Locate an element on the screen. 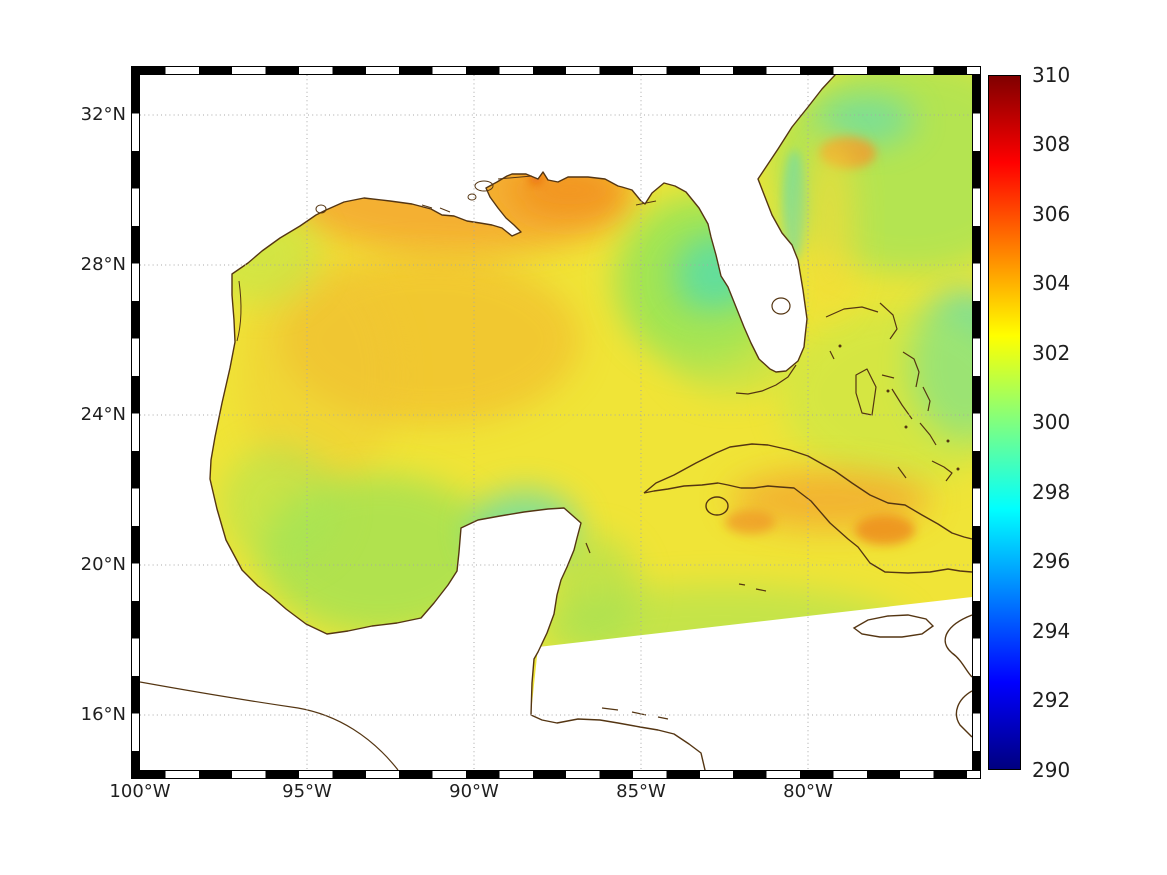  cayman-islands is located at coordinates (752, 587).